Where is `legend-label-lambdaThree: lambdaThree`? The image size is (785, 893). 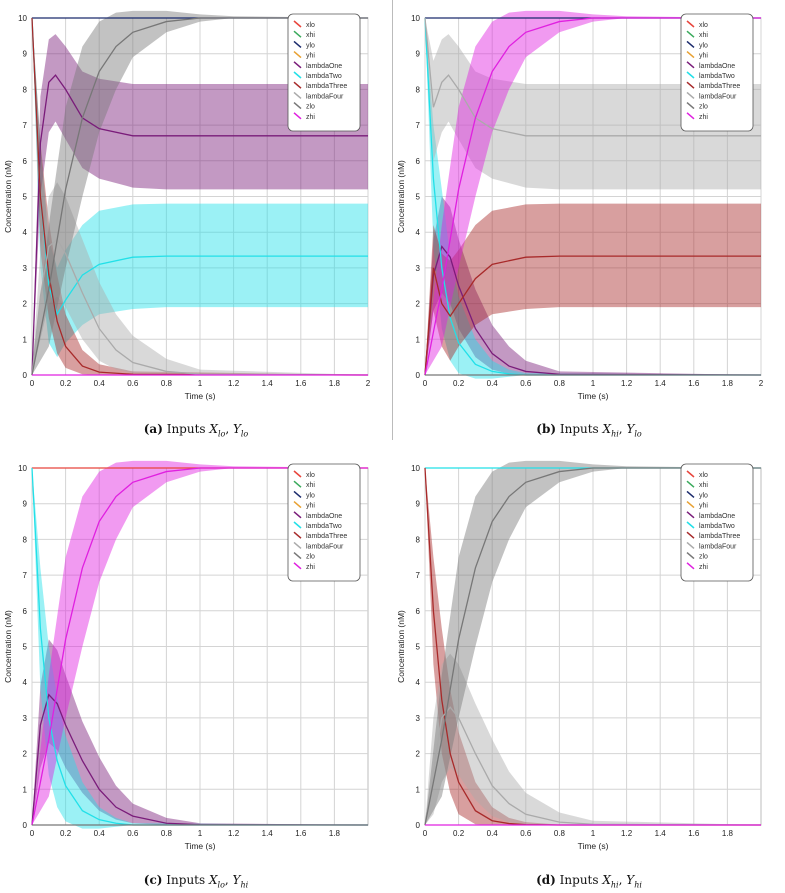 legend-label-lambdaThree: lambdaThree is located at coordinates (326, 86).